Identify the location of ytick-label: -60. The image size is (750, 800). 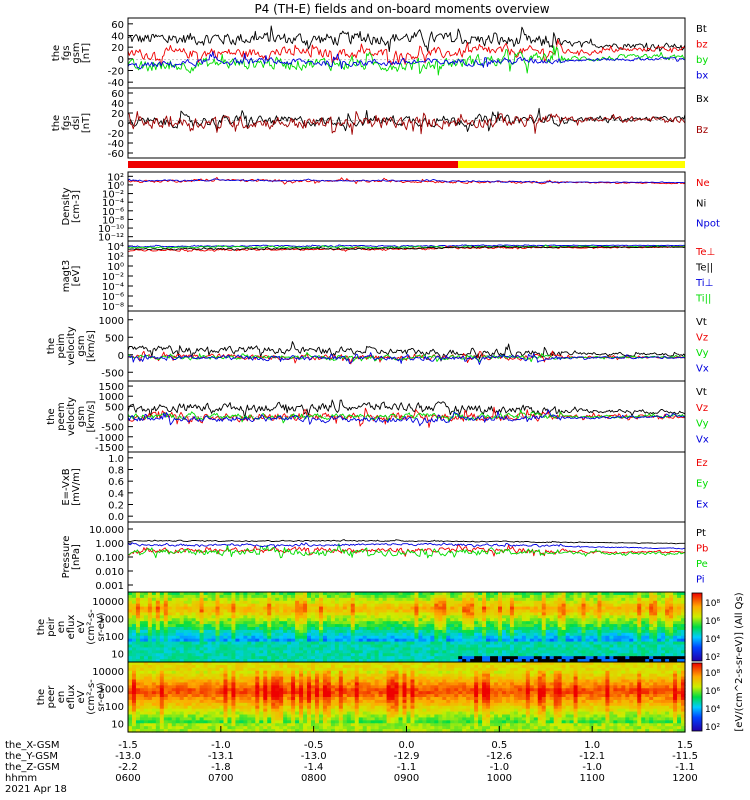
(116, 154).